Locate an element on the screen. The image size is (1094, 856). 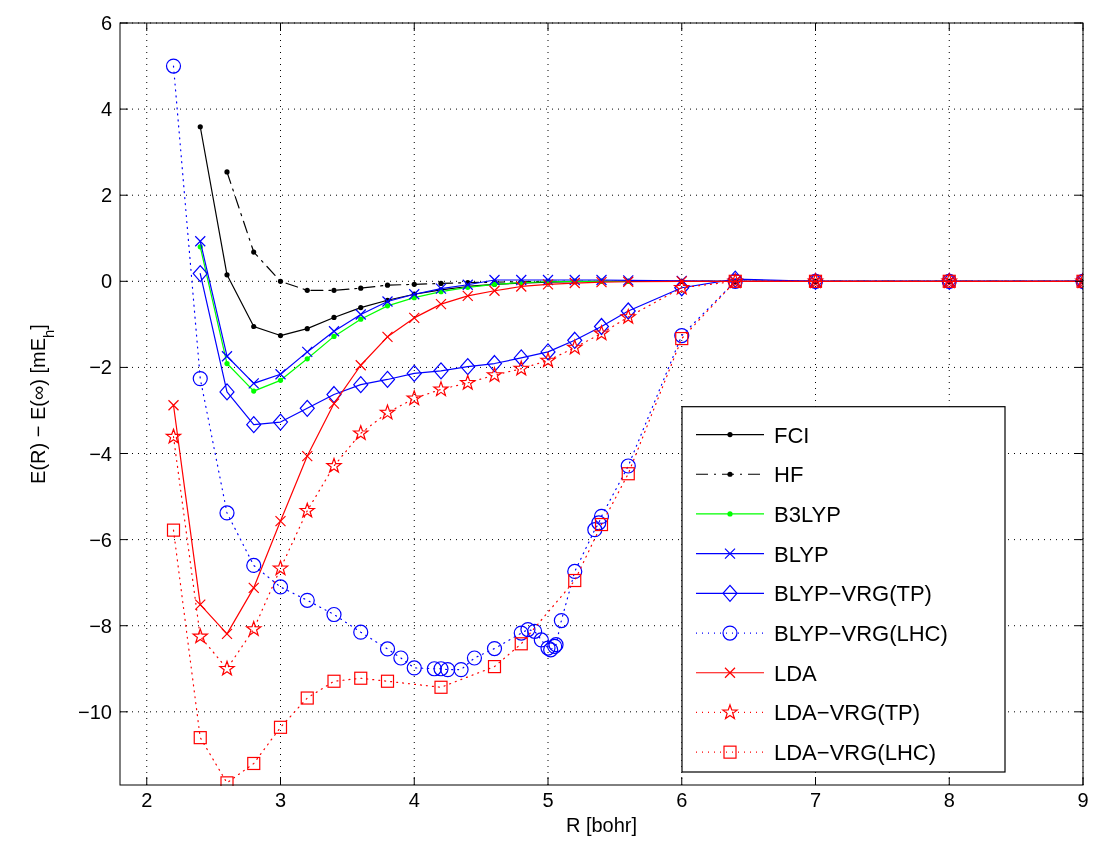
y-tick-label: 2 is located at coordinates (106, 195).